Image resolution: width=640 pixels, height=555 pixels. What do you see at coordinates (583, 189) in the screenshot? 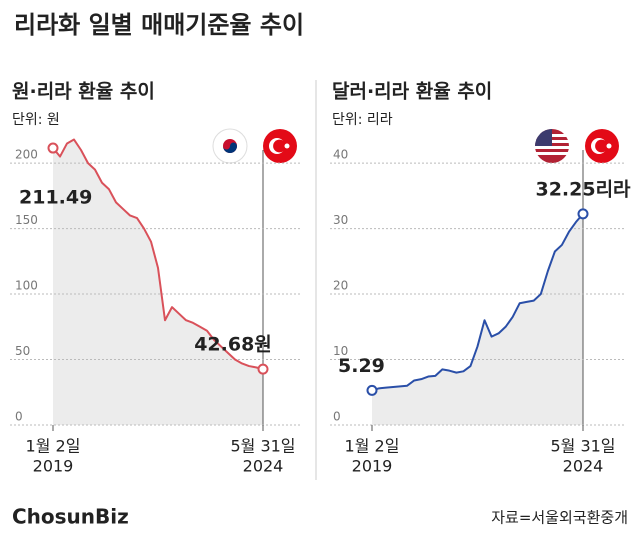
I see `value-label: 32.25리라` at bounding box center [583, 189].